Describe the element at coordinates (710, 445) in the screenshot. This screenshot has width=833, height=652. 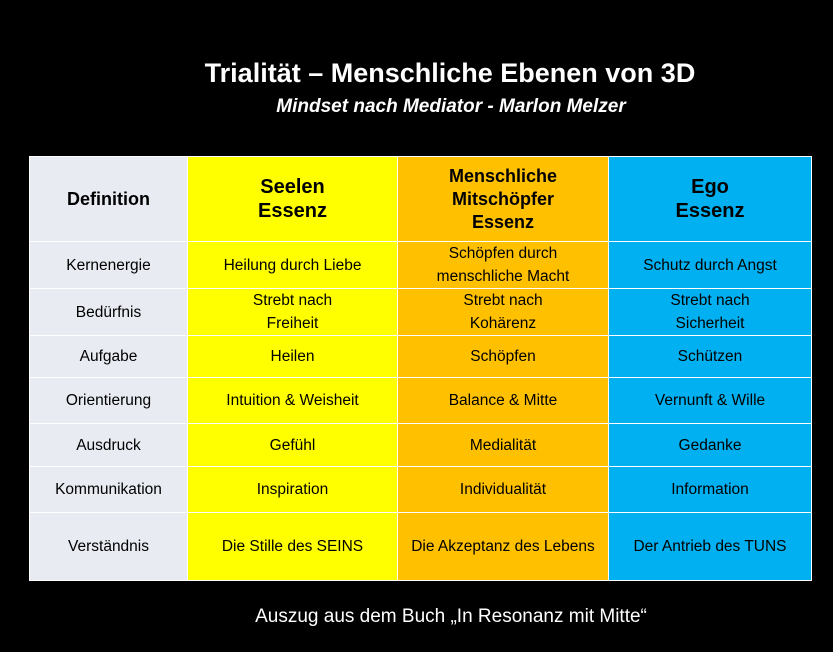
I see `cell-ego: Gedanke` at that location.